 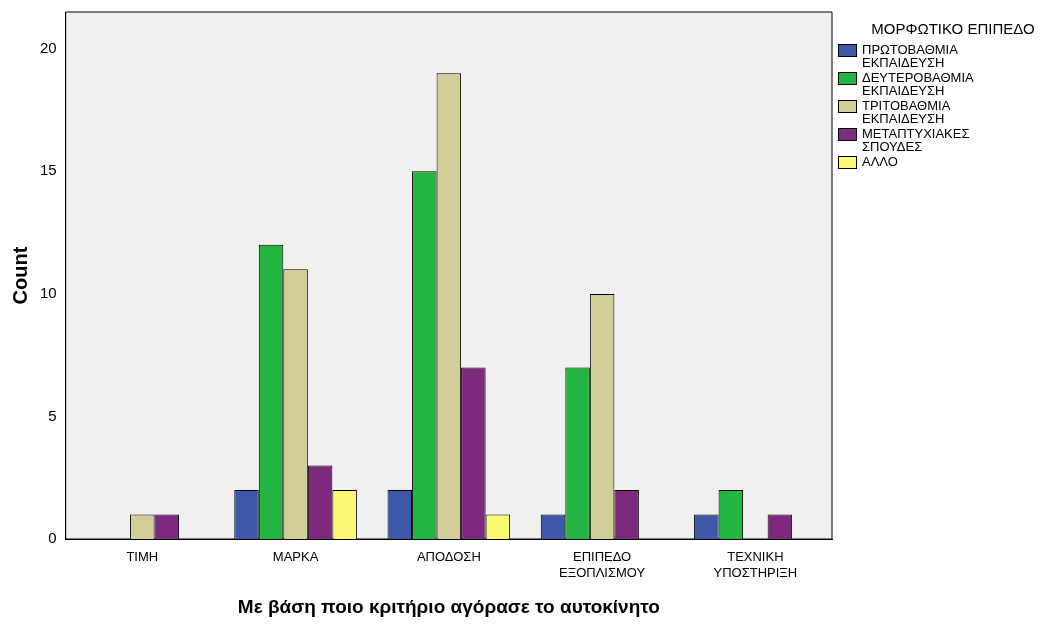 What do you see at coordinates (48, 293) in the screenshot?
I see `y-tick-label: 10` at bounding box center [48, 293].